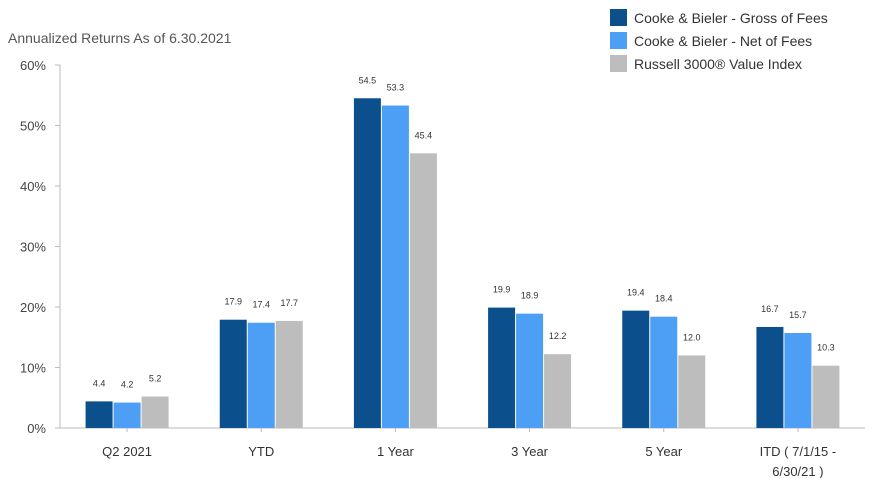  Describe the element at coordinates (502, 290) in the screenshot. I see `data-label: 19.9` at that location.